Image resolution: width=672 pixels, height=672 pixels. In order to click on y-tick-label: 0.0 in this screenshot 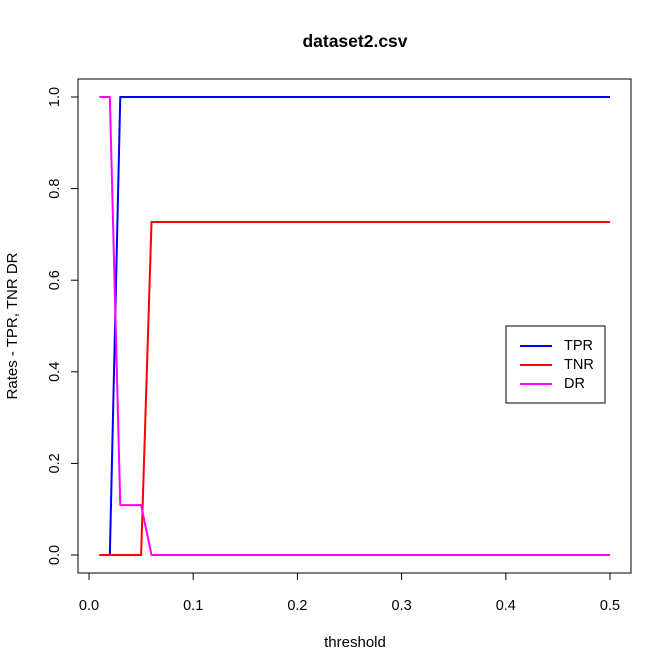, I will do `click(55, 555)`.